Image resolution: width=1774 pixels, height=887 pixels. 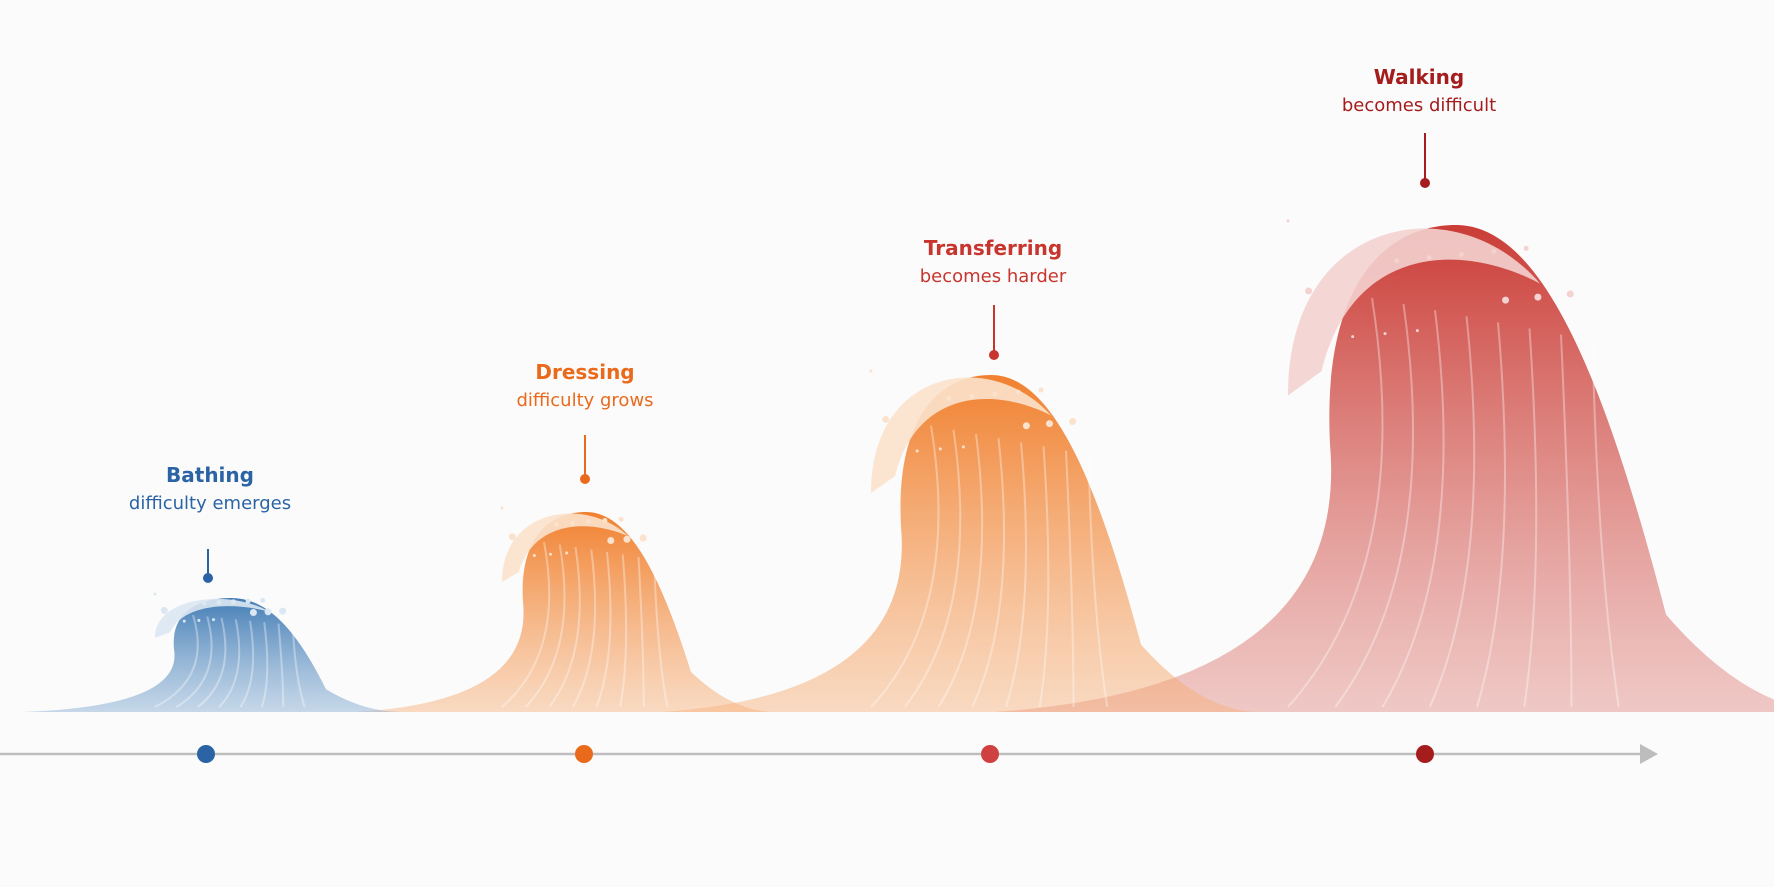 I want to click on stage-label: Dressing difficulty grows, so click(x=585, y=422).